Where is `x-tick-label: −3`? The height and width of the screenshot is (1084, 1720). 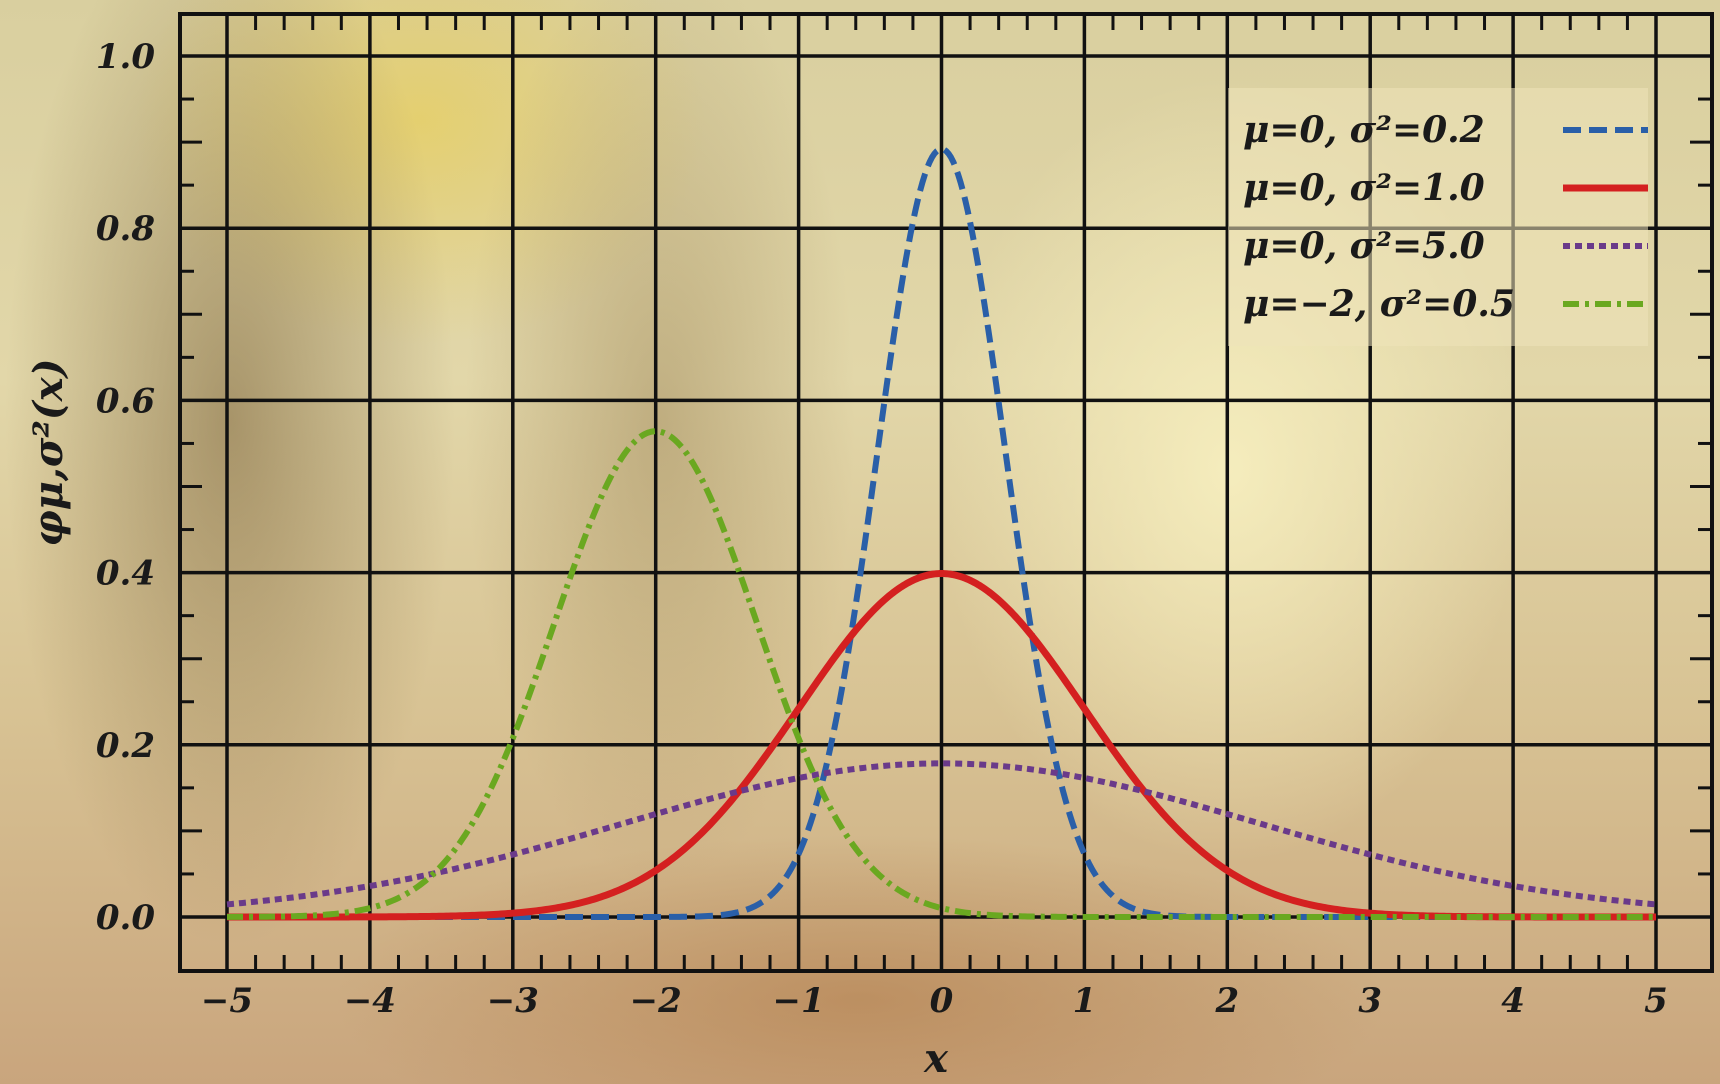 x-tick-label: −3 is located at coordinates (513, 1001).